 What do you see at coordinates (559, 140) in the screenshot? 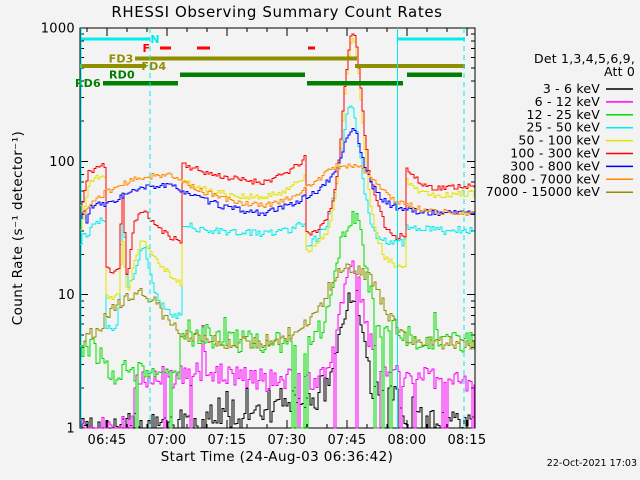
I see `legend-entry-label: 50 - 100 keV` at bounding box center [559, 140].